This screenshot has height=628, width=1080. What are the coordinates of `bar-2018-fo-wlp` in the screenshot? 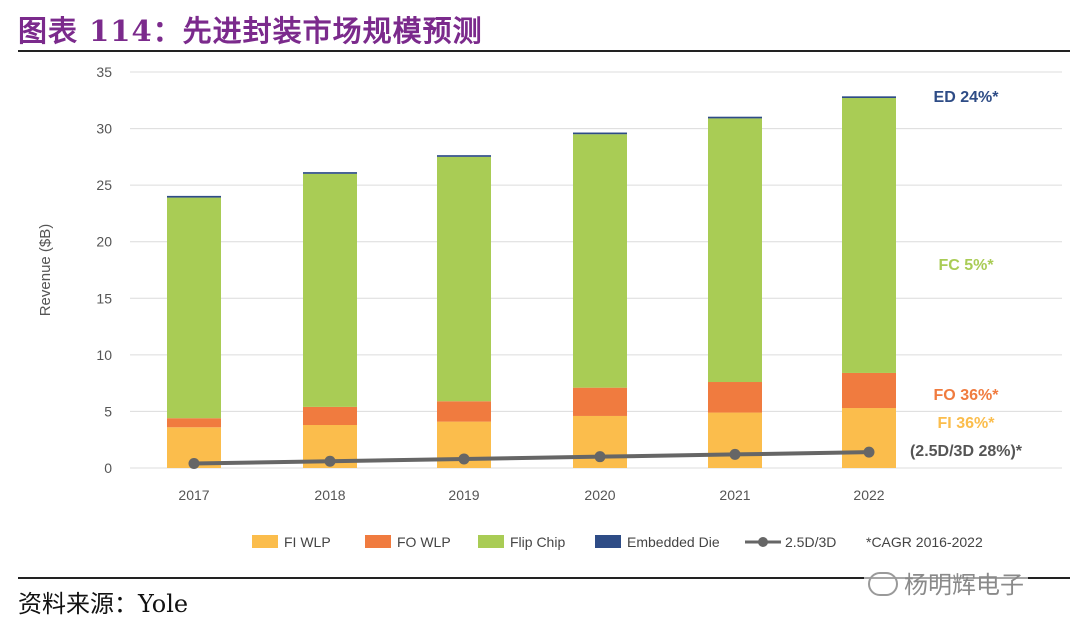 It's located at (330, 416).